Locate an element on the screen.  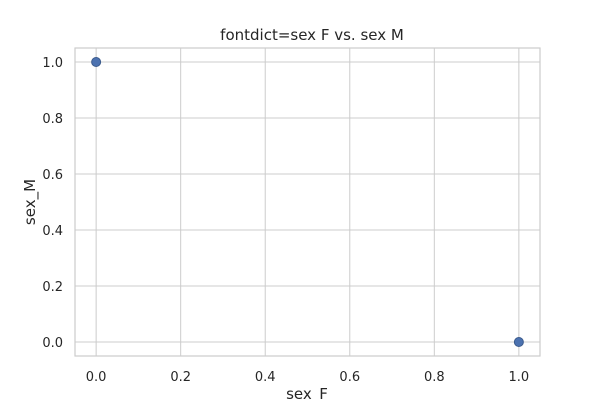
x-tick-label: 0.0 is located at coordinates (96, 377).